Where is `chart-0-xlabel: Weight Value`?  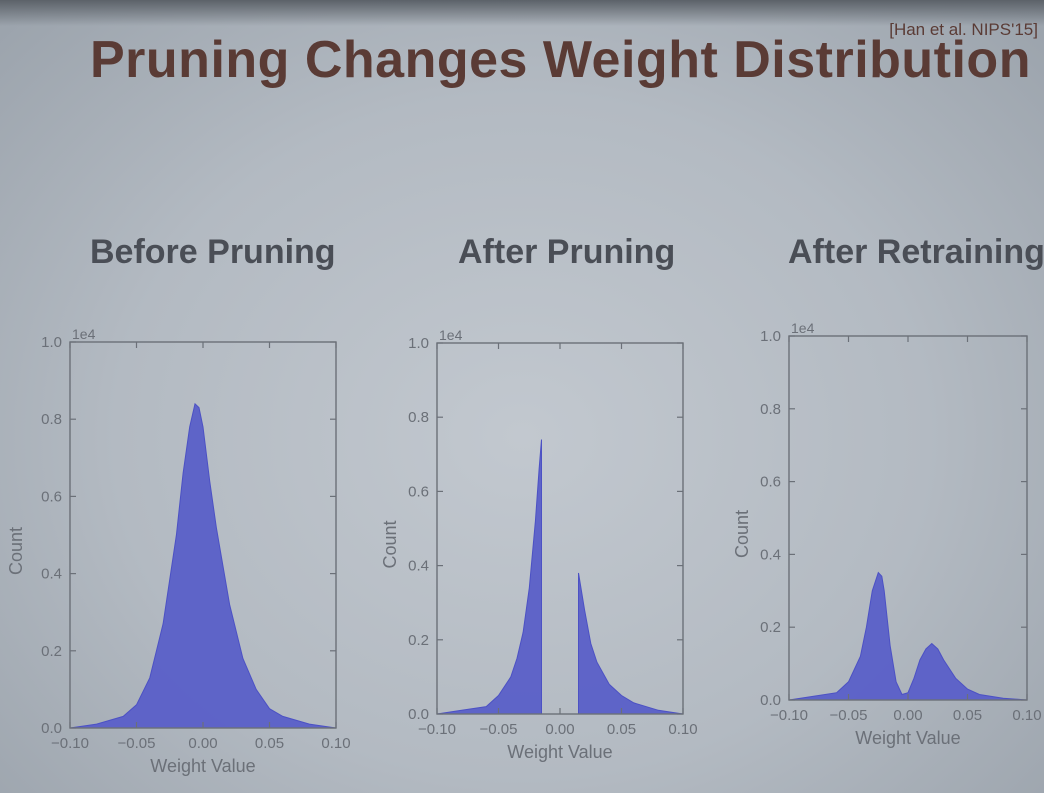 chart-0-xlabel: Weight Value is located at coordinates (202, 766).